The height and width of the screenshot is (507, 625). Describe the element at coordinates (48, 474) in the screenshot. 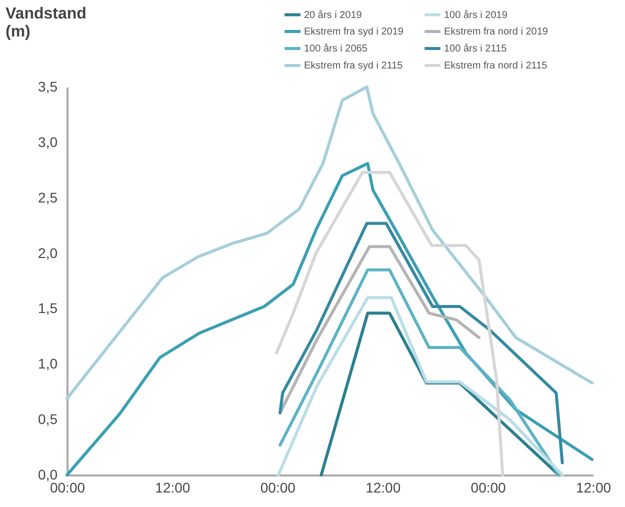

I see `y-tick-label: 0,0` at that location.